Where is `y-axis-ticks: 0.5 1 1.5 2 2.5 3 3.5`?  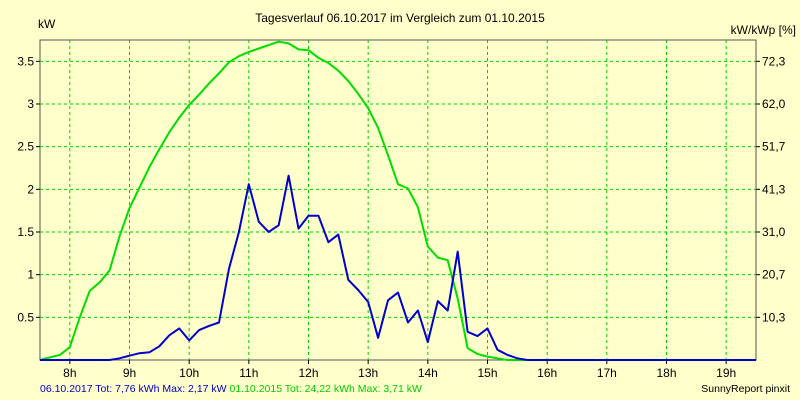
y-axis-ticks: 0.5 1 1.5 2 2.5 3 3.5 is located at coordinates (28, 189).